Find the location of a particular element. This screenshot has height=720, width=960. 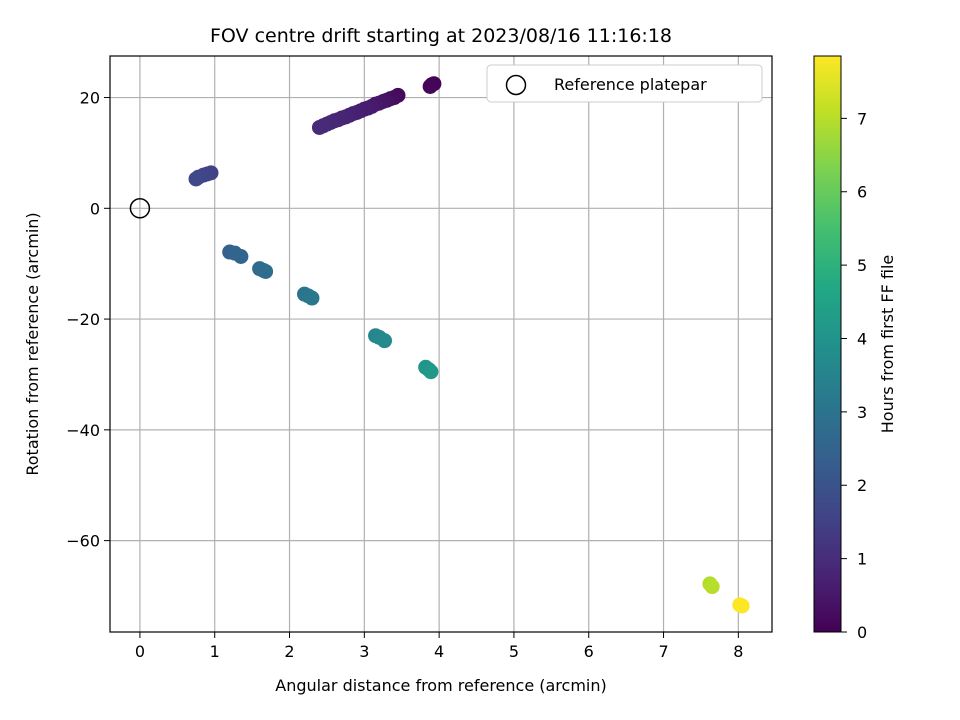

colorbar: 0 1 2 3 4 5 6 7 Hours from first FF file is located at coordinates (855, 348).